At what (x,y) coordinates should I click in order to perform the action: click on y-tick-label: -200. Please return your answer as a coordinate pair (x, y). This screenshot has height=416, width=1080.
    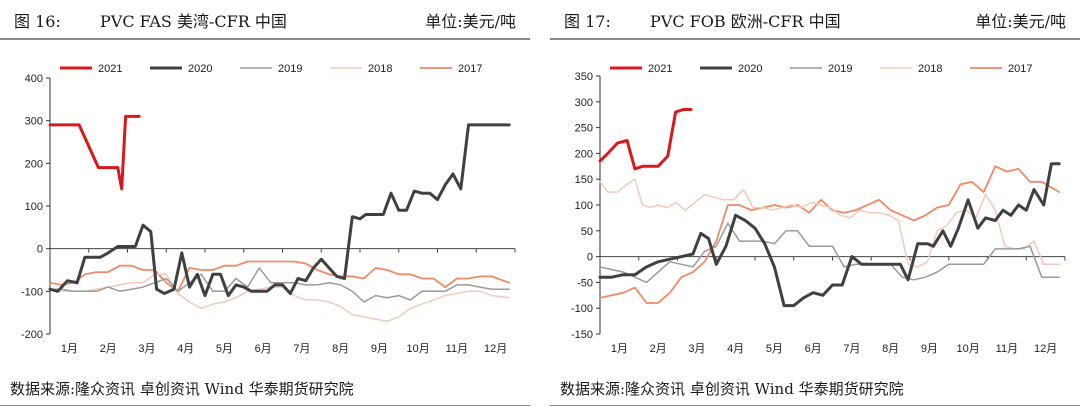
    Looking at the image, I should click on (32, 335).